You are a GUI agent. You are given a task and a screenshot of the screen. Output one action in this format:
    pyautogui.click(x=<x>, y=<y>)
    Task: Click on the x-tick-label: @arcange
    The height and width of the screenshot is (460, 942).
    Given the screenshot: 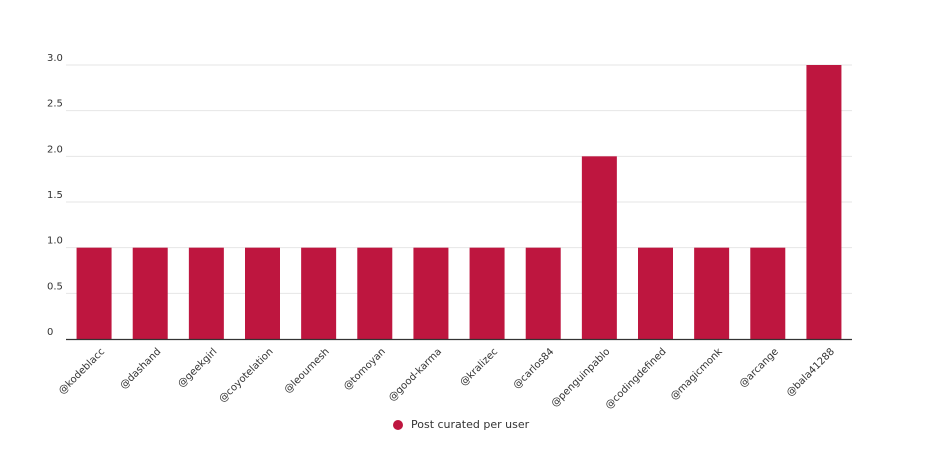 What is the action you would take?
    pyautogui.click(x=758, y=367)
    